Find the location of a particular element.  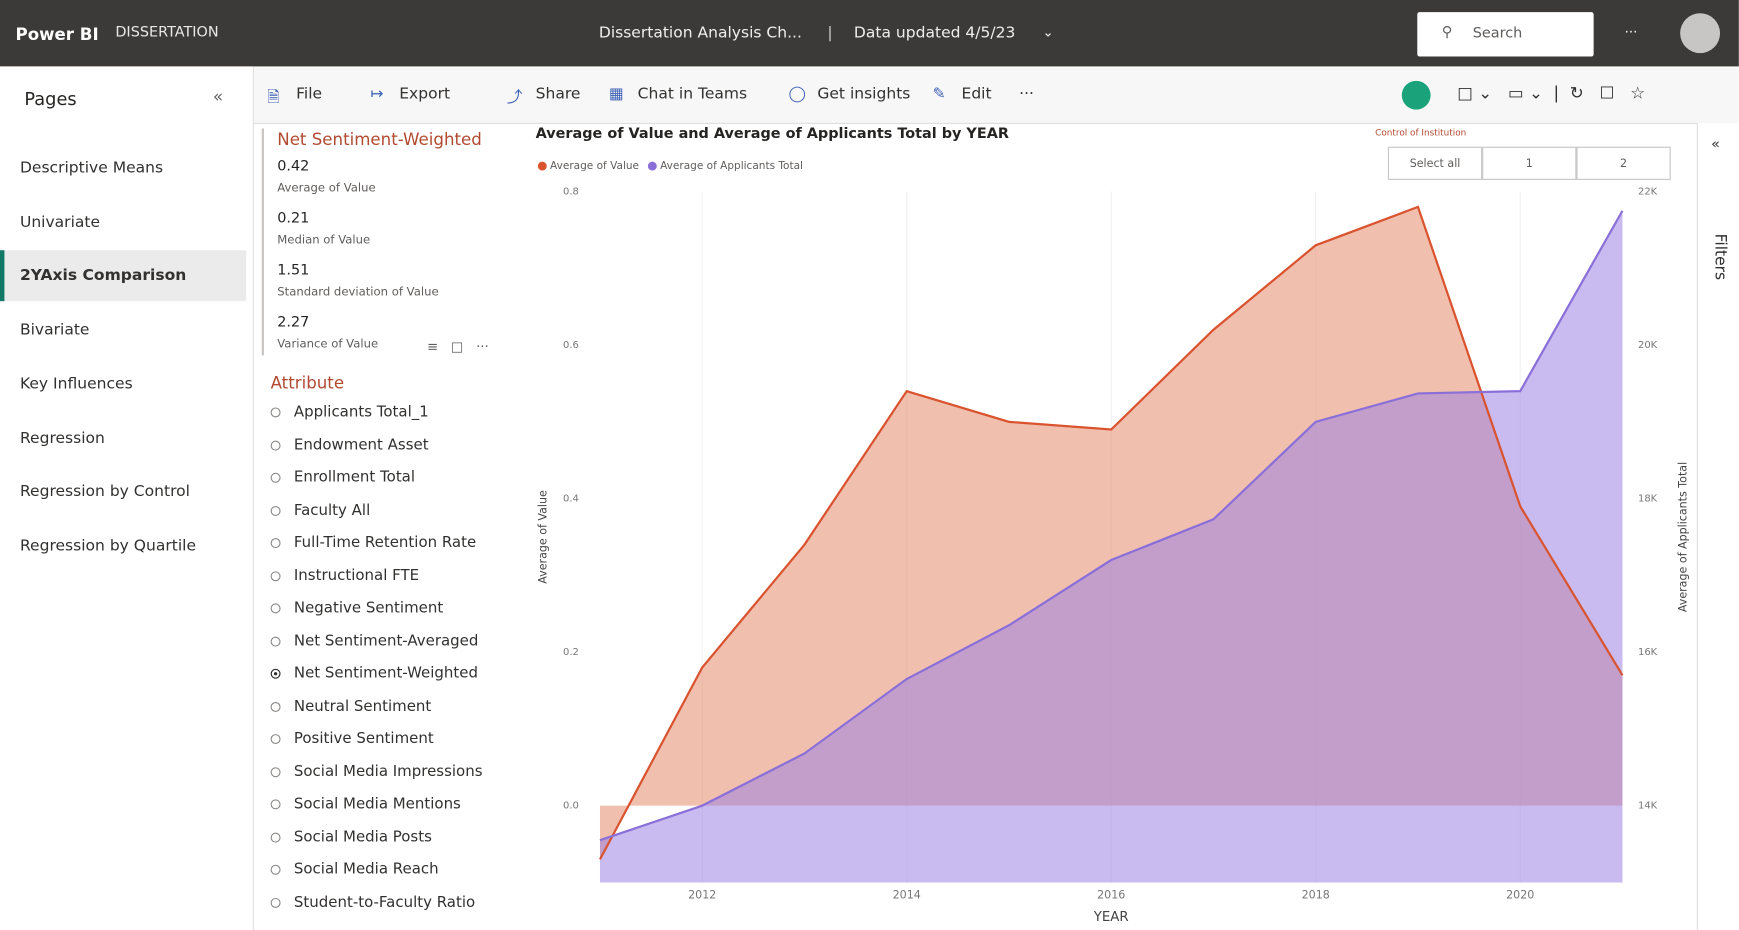

toolbar-button: Chat in Teams is located at coordinates (692, 94).